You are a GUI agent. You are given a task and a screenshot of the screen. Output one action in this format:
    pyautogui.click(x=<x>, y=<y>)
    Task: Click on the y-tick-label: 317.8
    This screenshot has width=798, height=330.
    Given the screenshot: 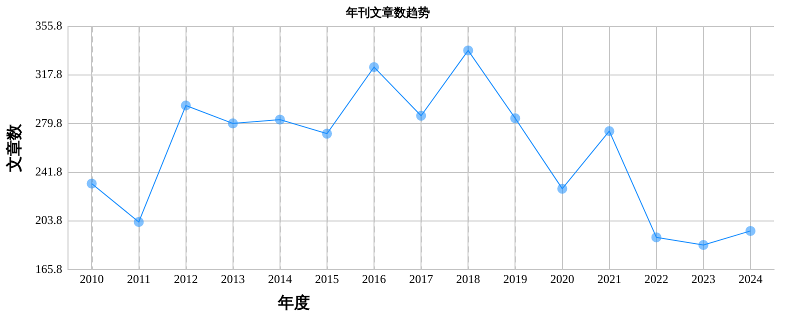 What is the action you would take?
    pyautogui.click(x=48, y=74)
    